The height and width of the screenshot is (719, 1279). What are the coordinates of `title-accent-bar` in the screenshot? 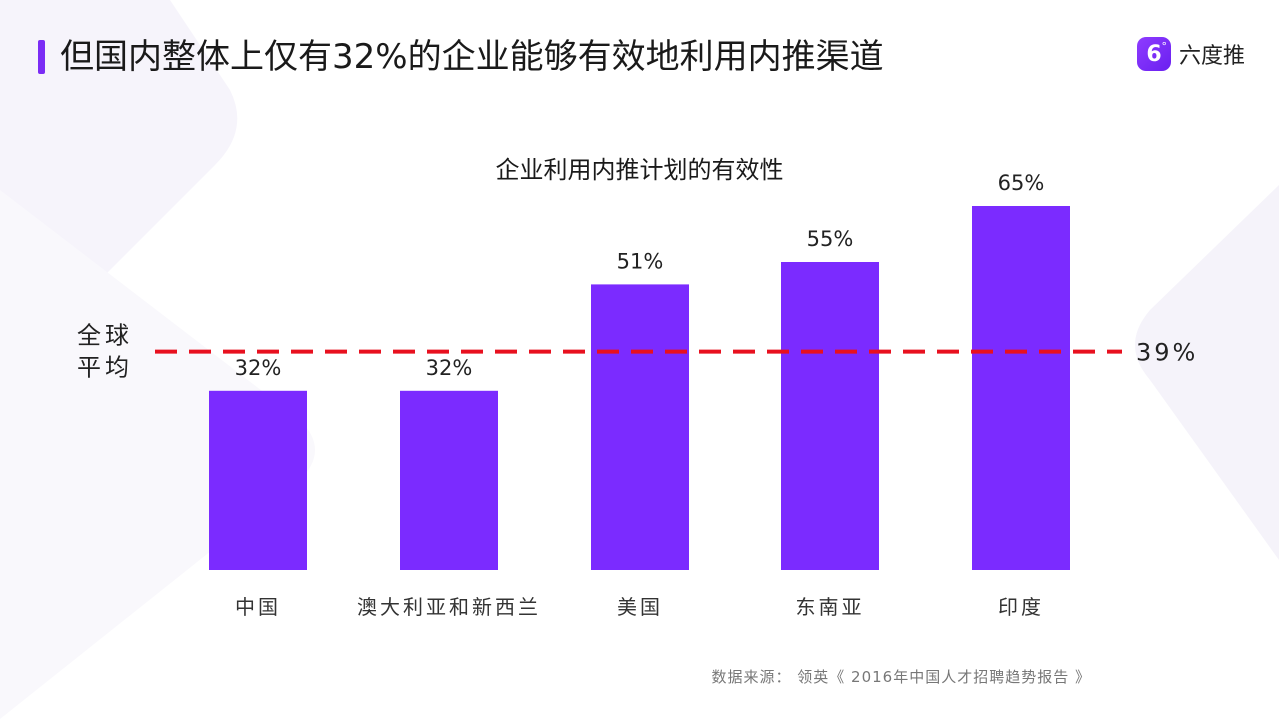 It's located at (41, 57).